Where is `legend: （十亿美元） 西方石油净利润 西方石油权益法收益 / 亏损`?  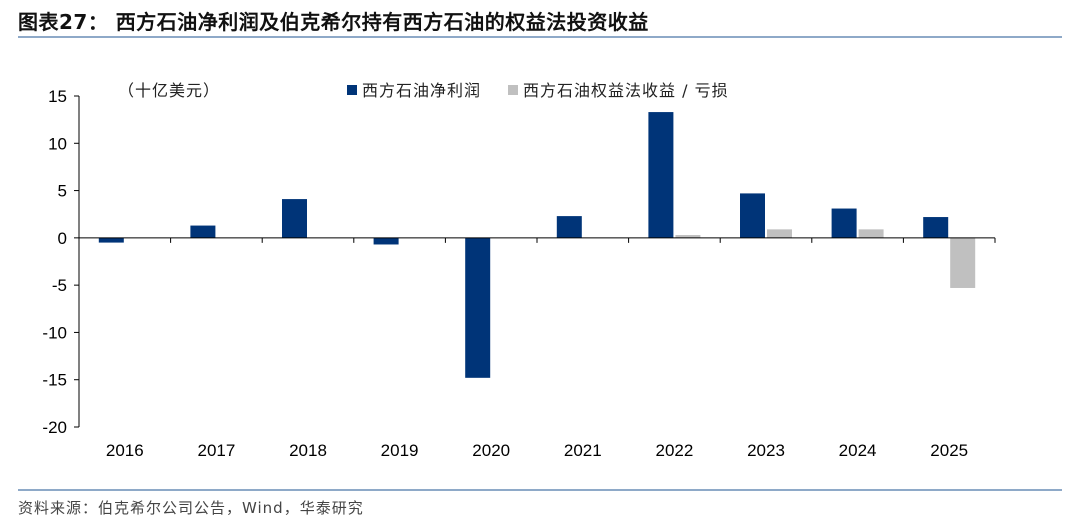 legend: （十亿美元） 西方石油净利润 西方石油权益法收益 / 亏损 is located at coordinates (423, 90).